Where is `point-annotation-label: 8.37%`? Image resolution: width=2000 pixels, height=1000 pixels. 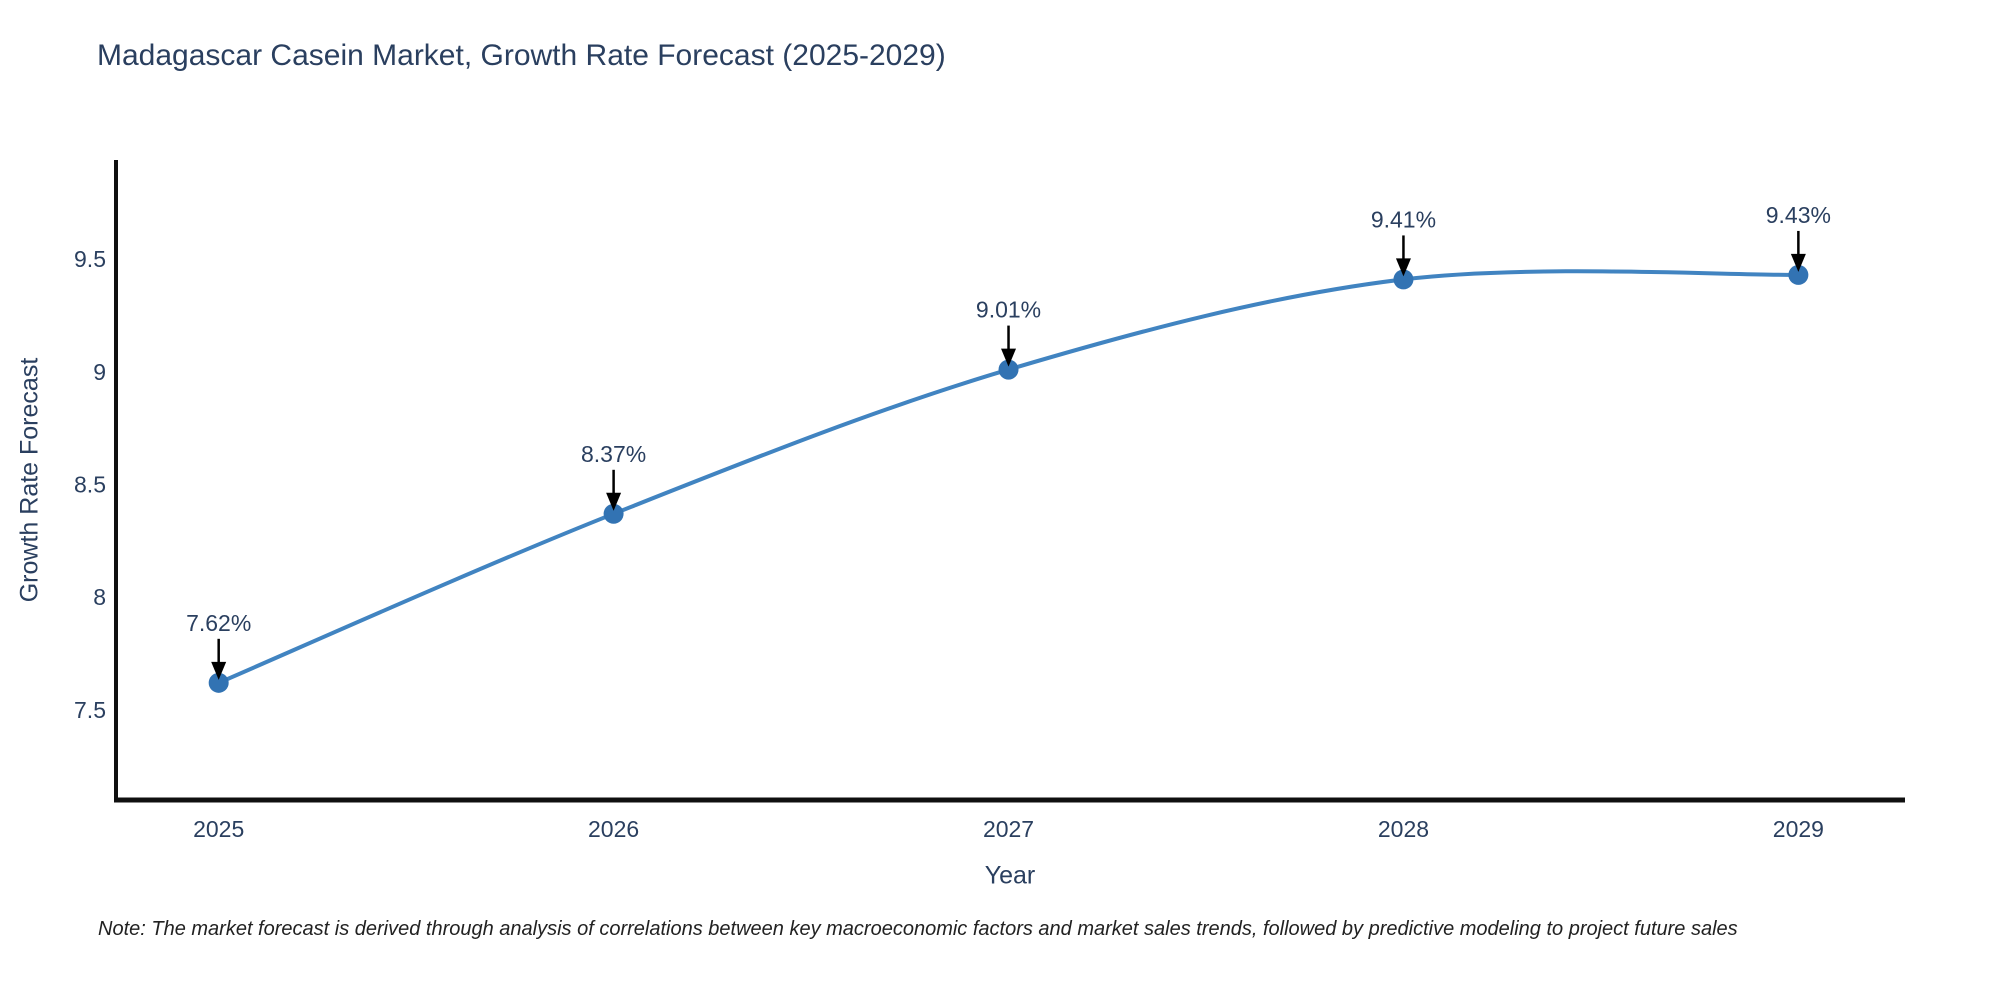 point-annotation-label: 8.37% is located at coordinates (613, 454).